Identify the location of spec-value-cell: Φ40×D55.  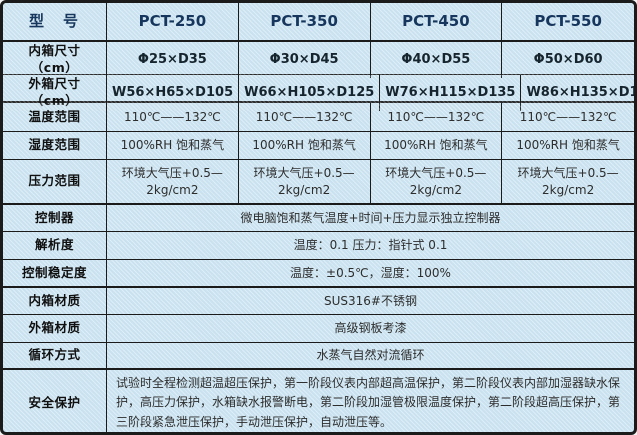
(436, 60).